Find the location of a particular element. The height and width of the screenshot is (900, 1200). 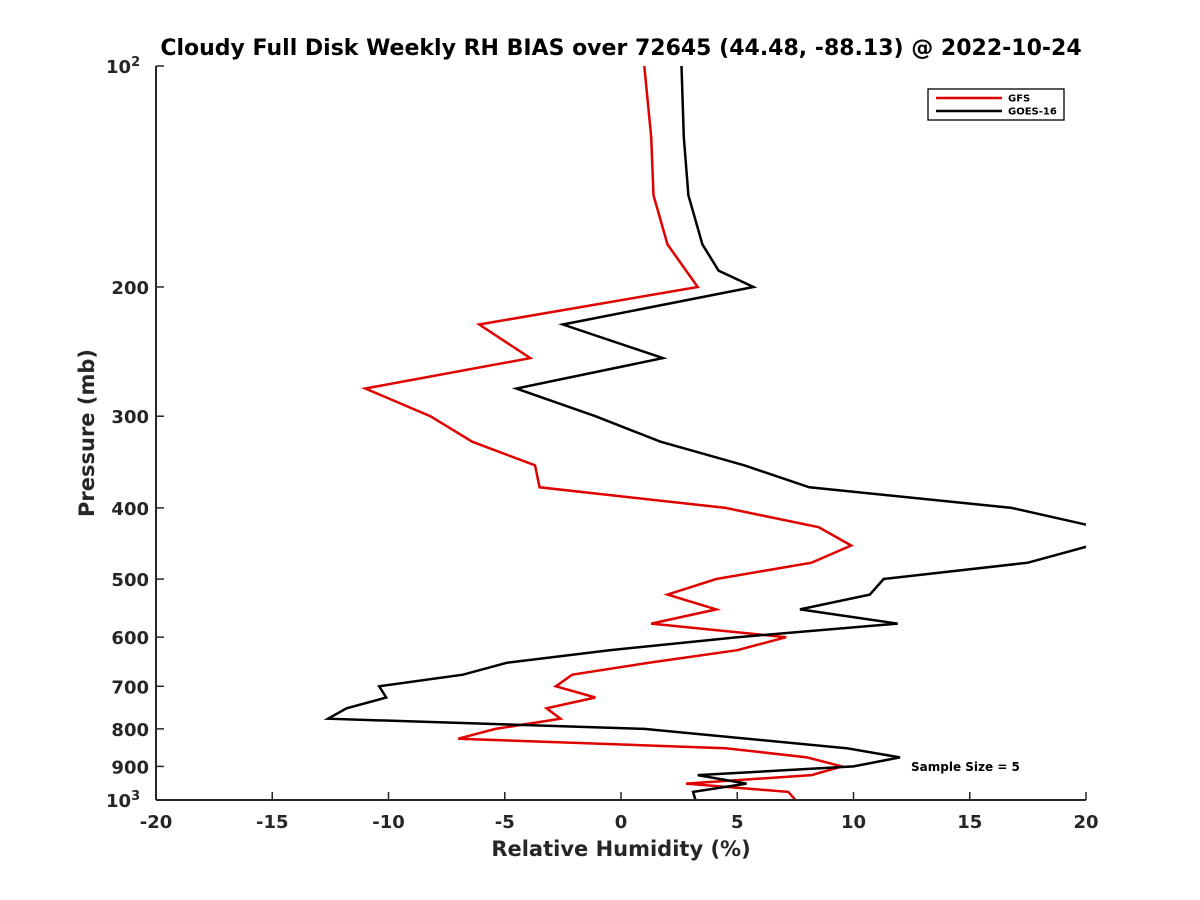

y-axis-label: Pressure (mb) is located at coordinates (87, 433).